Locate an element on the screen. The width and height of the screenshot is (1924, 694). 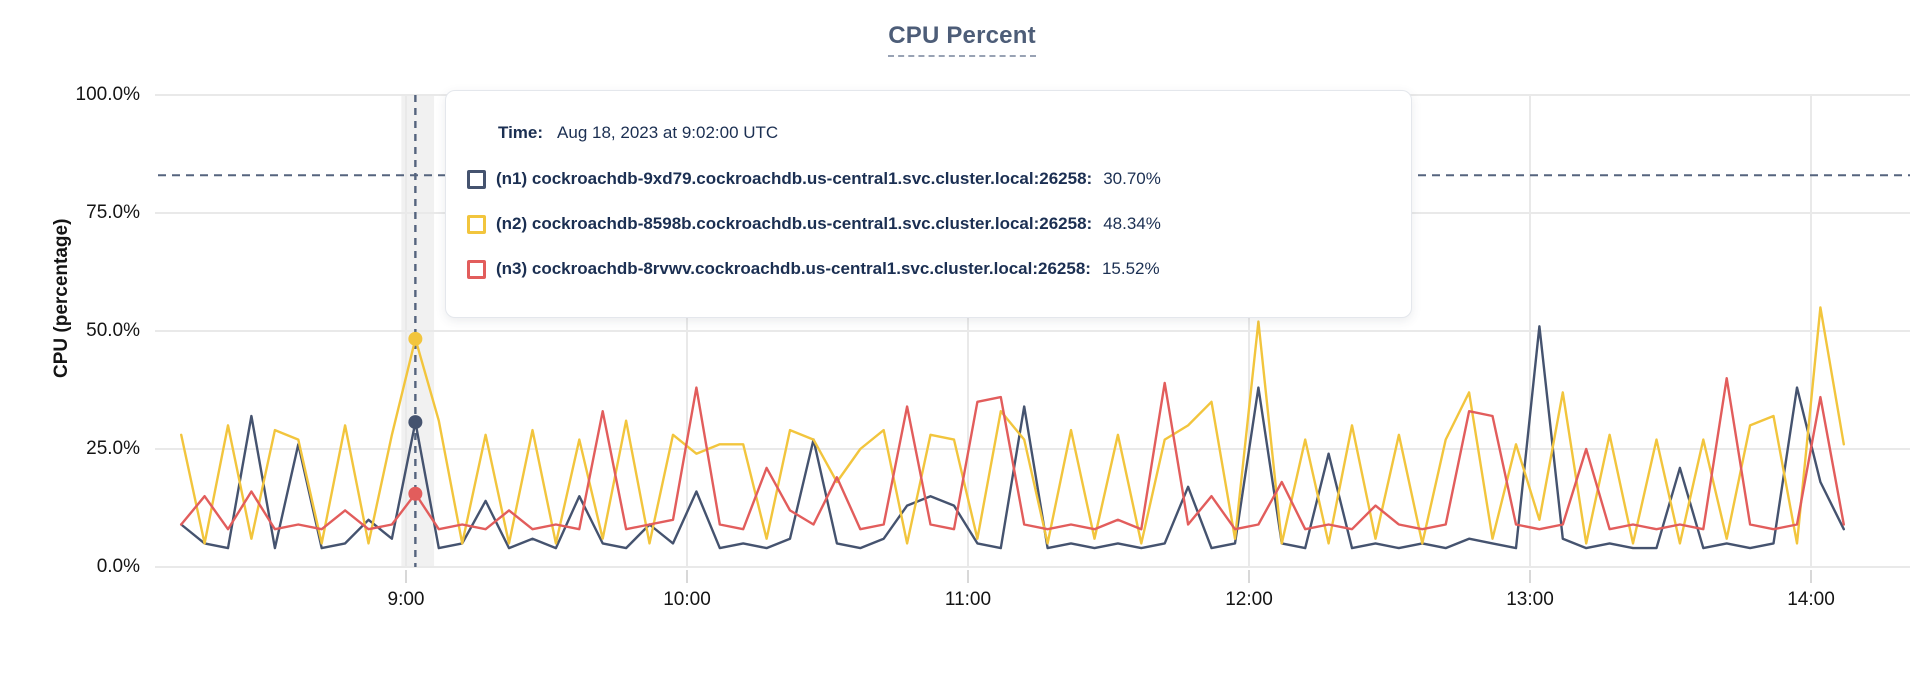
chart-title-wrap: CPU Percent is located at coordinates (962, 39).